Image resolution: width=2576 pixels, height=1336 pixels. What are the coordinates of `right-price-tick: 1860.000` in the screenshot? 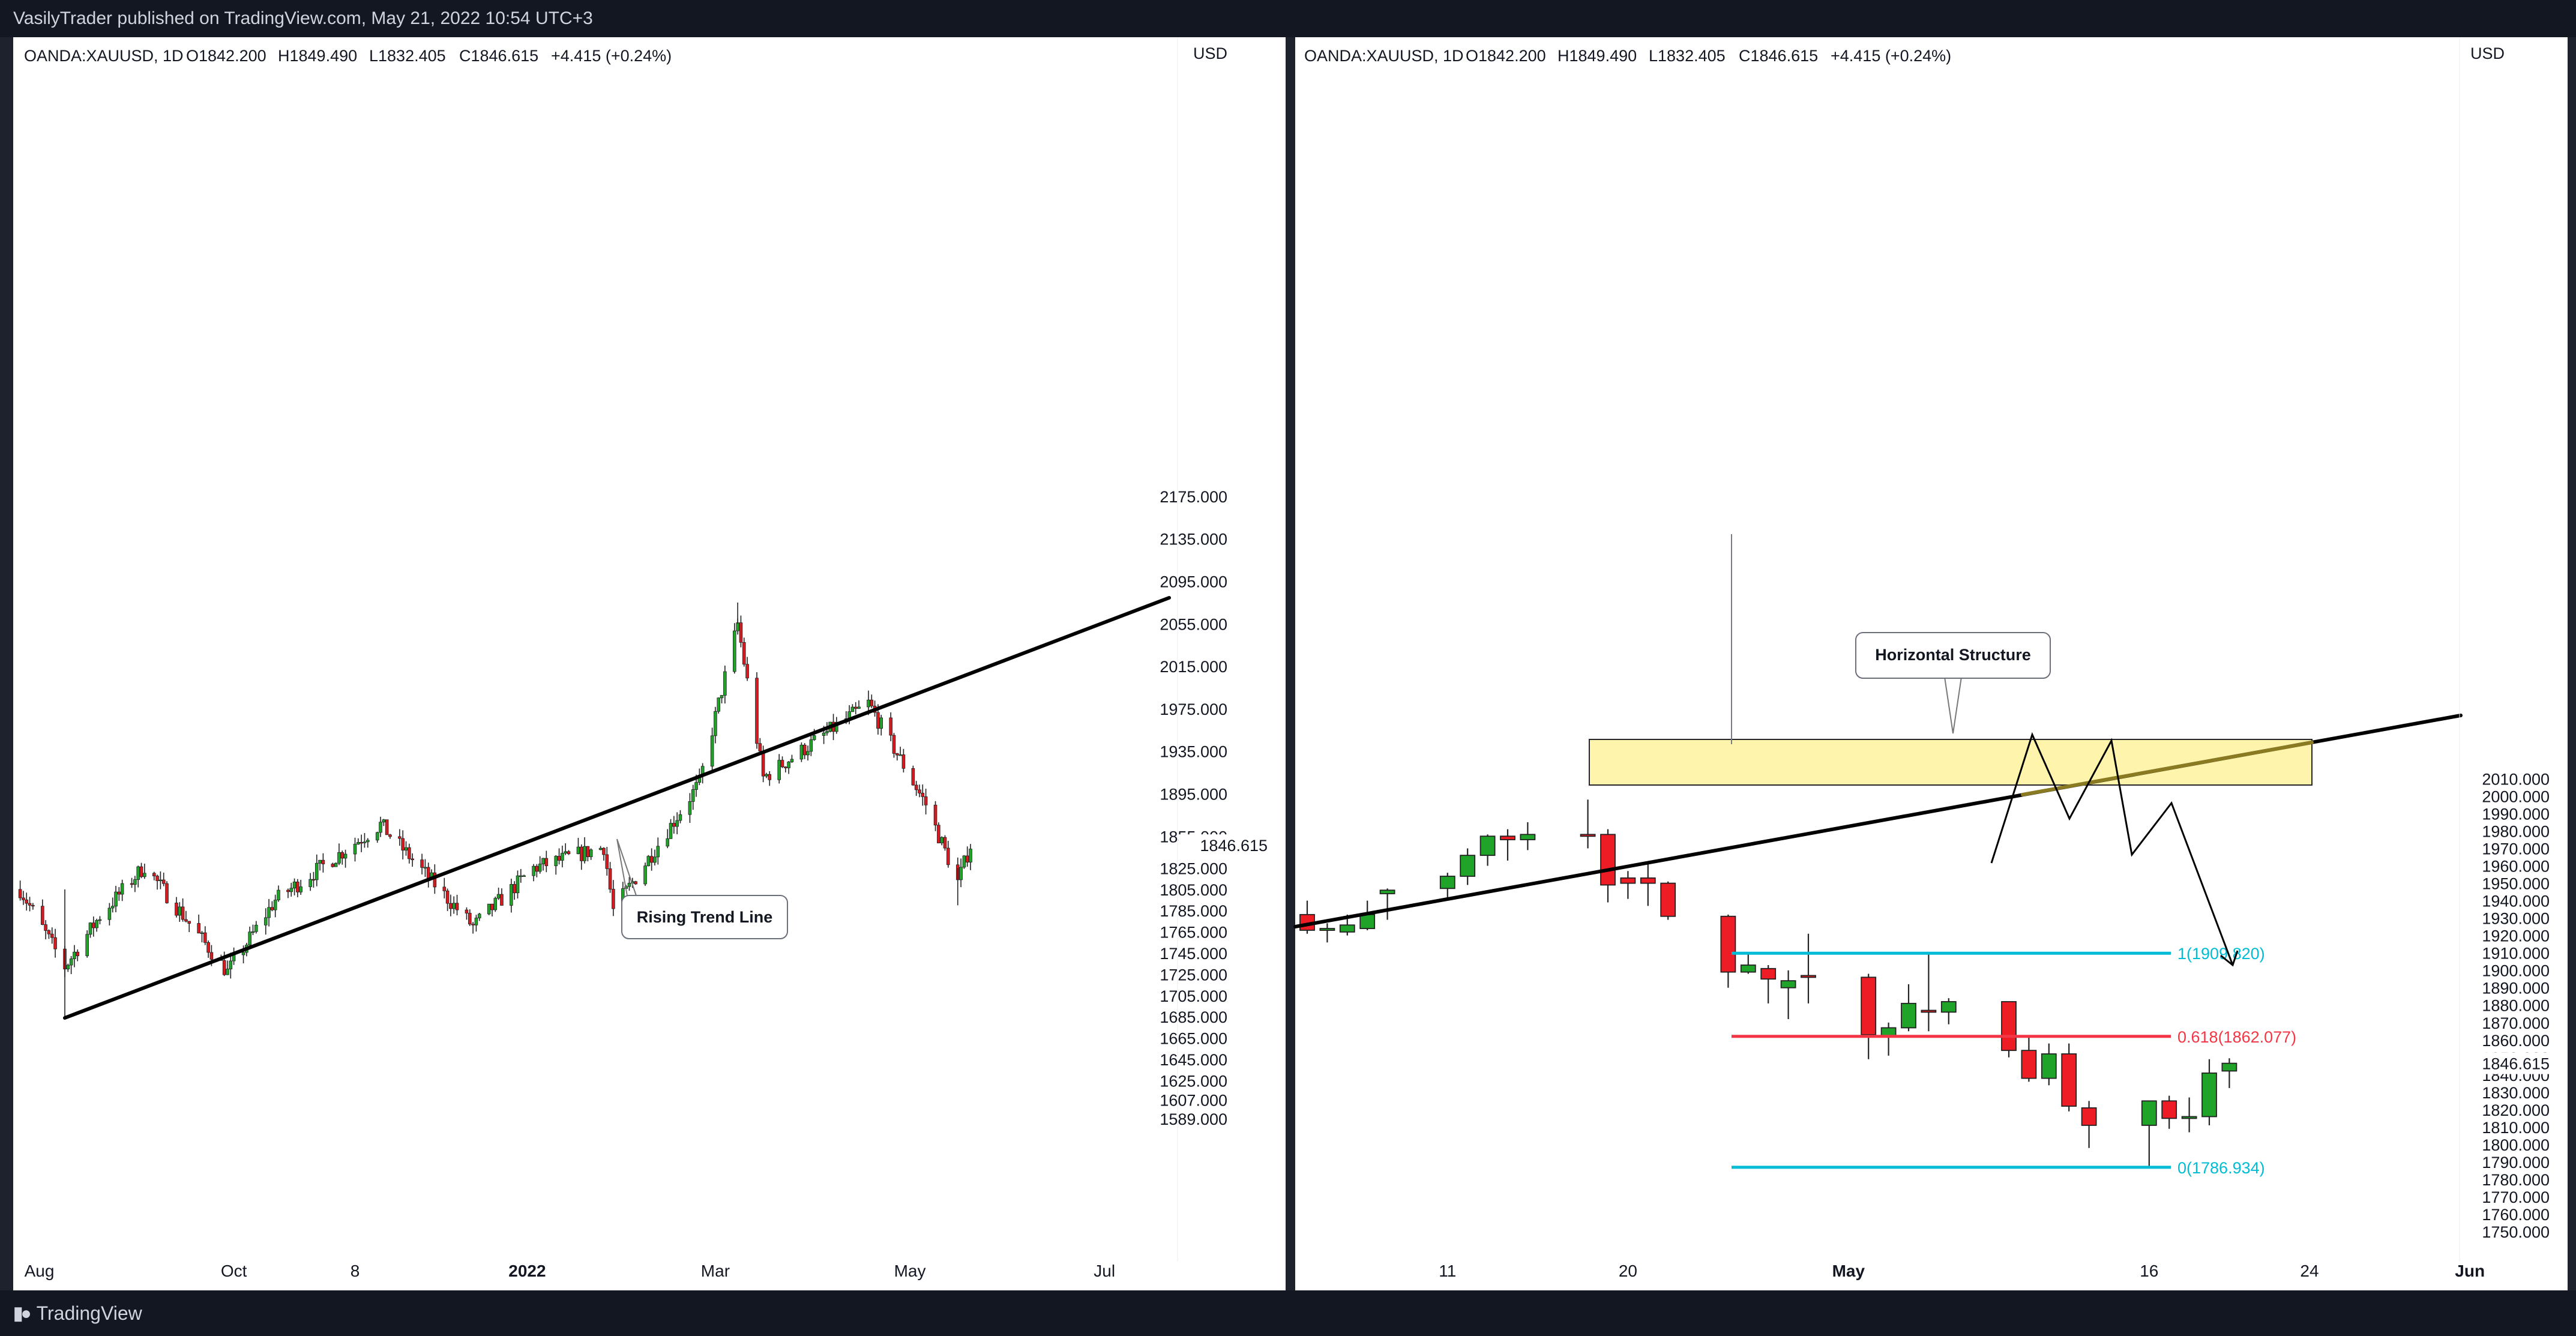 It's located at (2516, 1041).